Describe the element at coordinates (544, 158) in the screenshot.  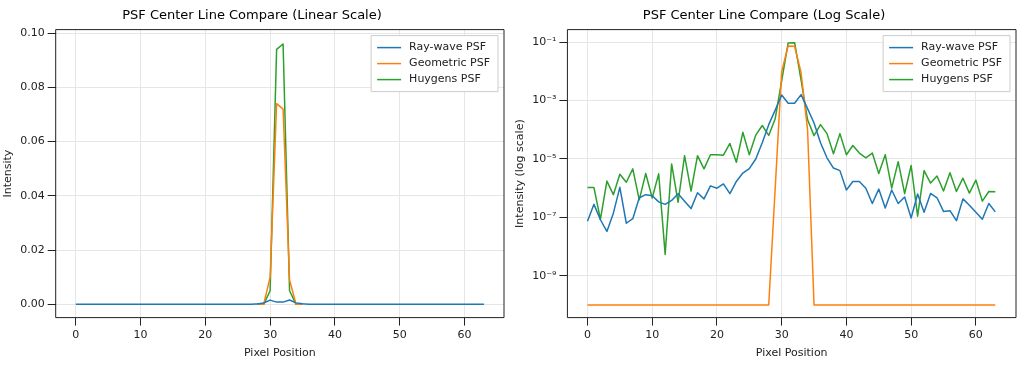
I see `y-tick-label: 10⁻⁵` at that location.